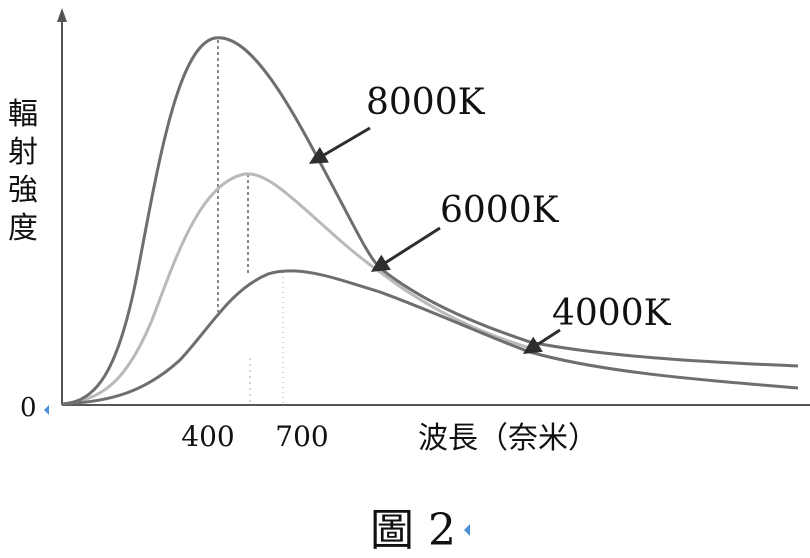  I want to click on x-axis-label: 波長（奈米）, so click(508, 438).